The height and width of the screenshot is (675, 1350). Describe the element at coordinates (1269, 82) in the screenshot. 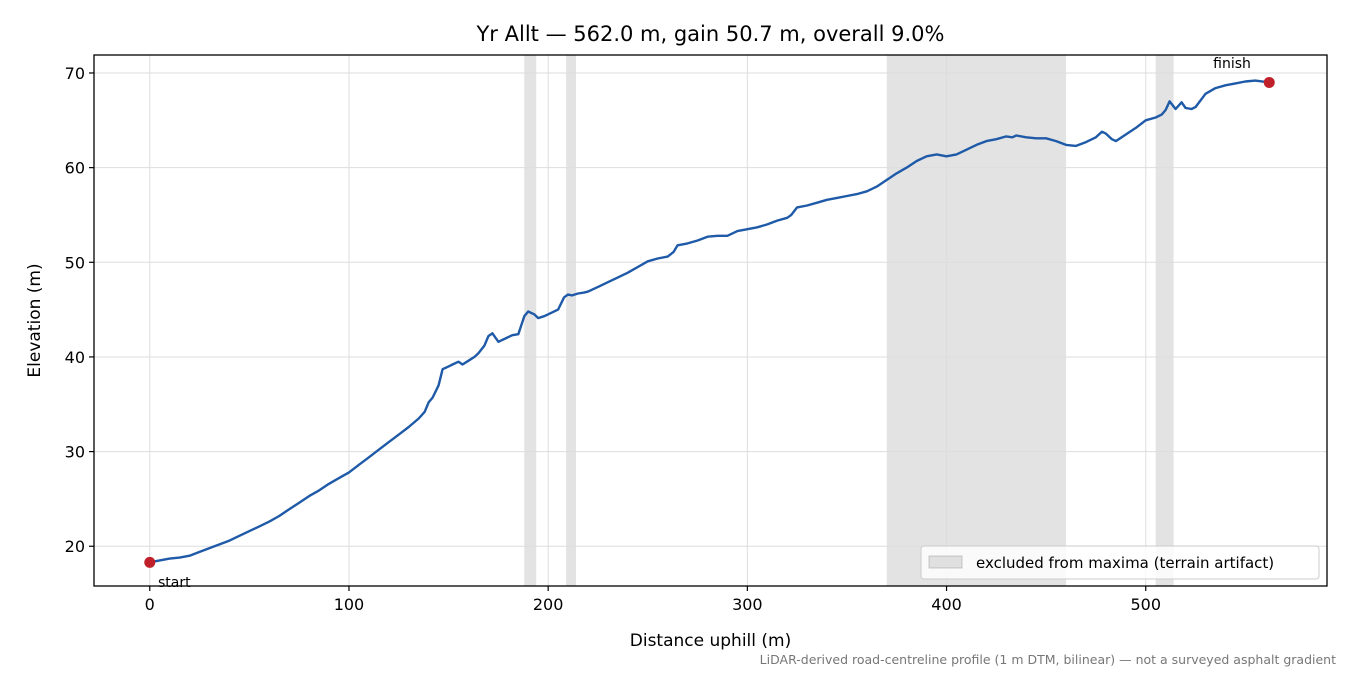

I see `finish-marker` at that location.